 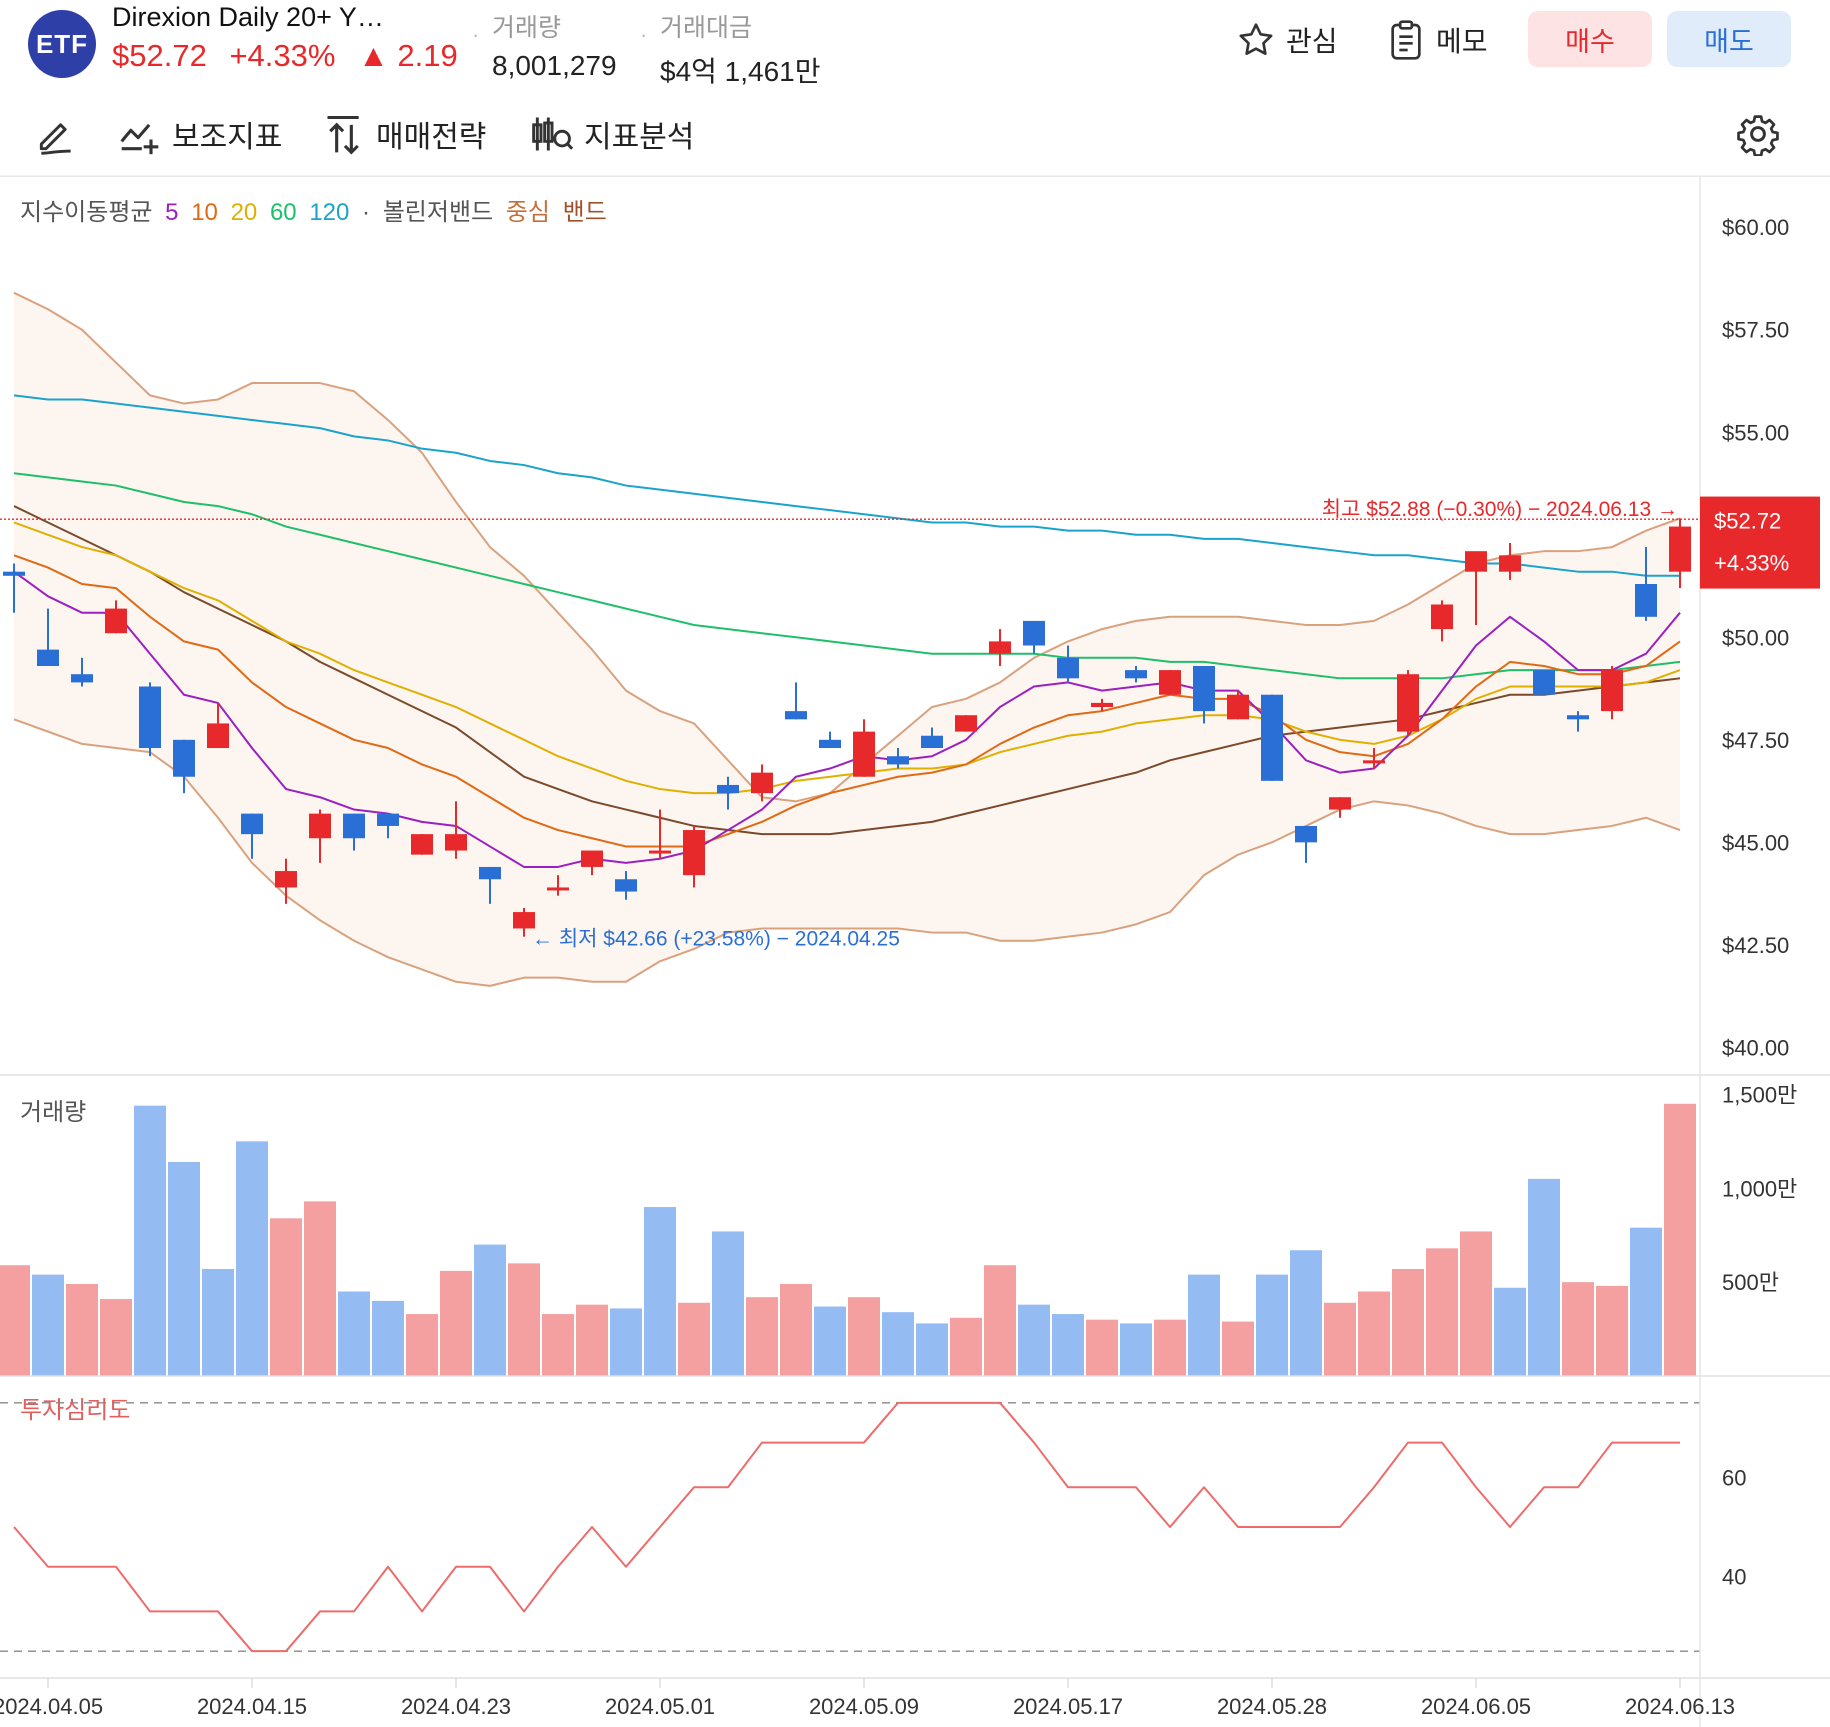 What do you see at coordinates (159, 55) in the screenshot?
I see `current-price: $52.72` at bounding box center [159, 55].